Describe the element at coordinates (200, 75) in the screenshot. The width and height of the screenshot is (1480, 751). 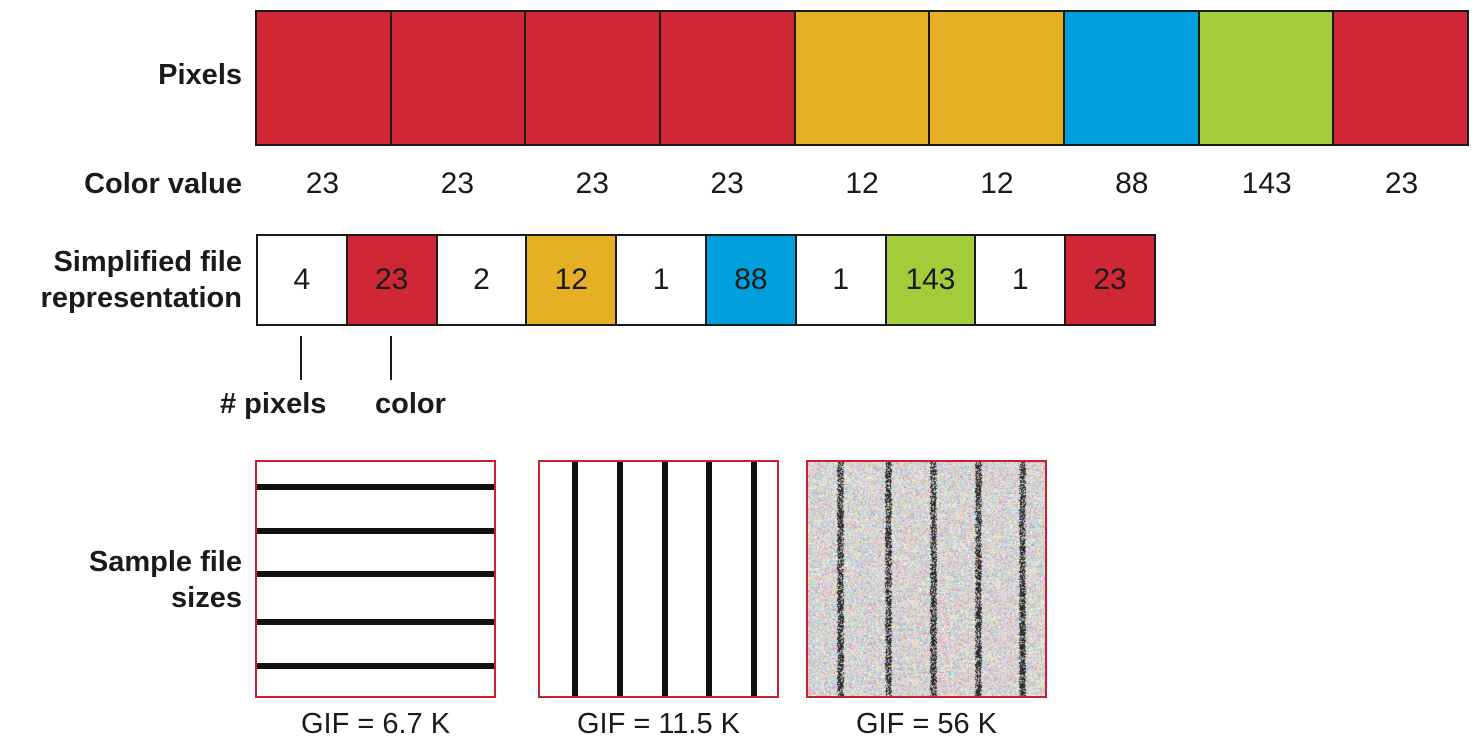
I see `pixels-label: Pixels` at that location.